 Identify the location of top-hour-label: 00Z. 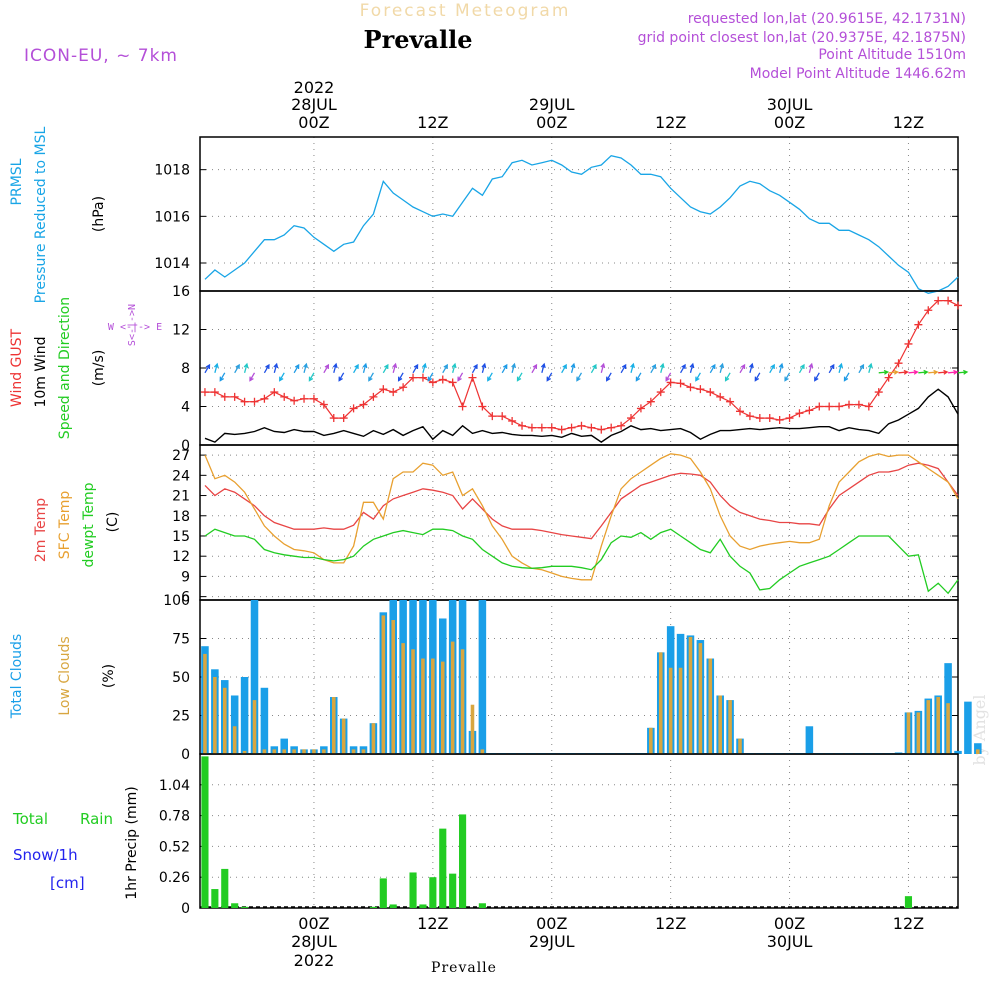
(789, 122).